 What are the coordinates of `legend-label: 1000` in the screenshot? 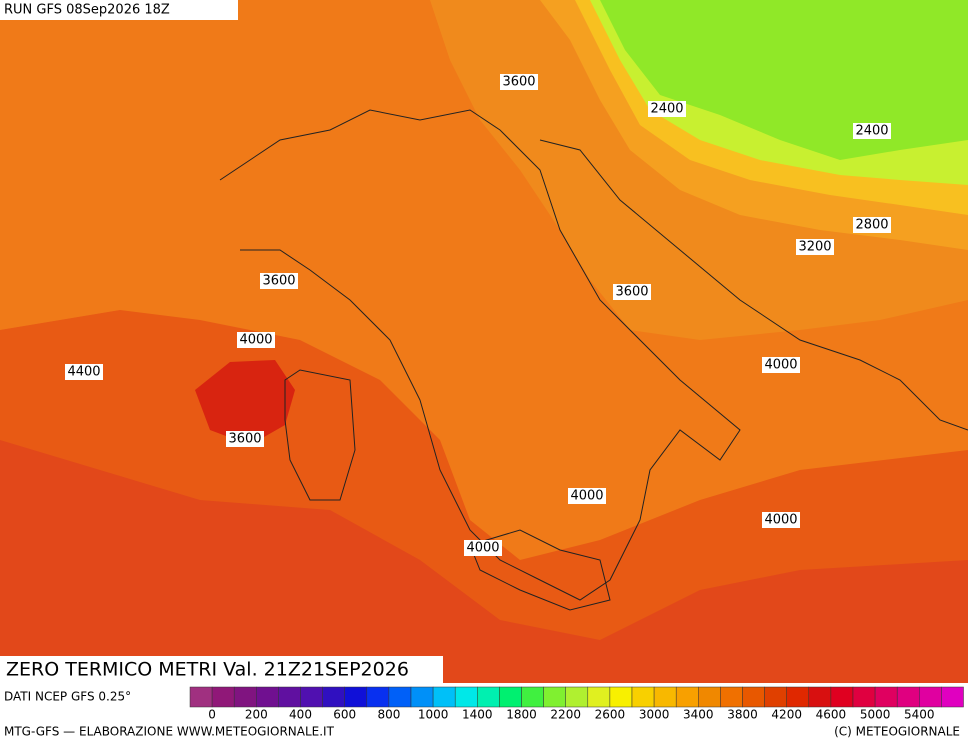 It's located at (433, 715).